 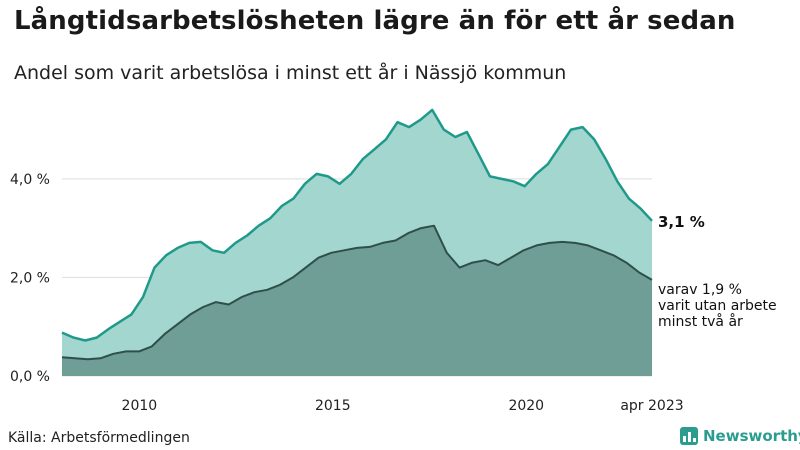 I want to click on source-note: Källa: Arbetsförmedlingen, so click(x=99, y=438).